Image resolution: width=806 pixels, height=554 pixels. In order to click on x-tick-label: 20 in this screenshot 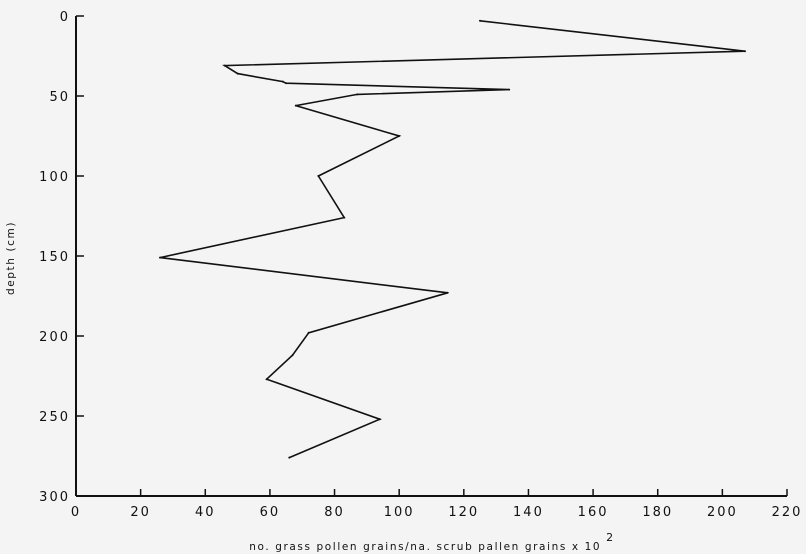, I will do `click(140, 512)`.